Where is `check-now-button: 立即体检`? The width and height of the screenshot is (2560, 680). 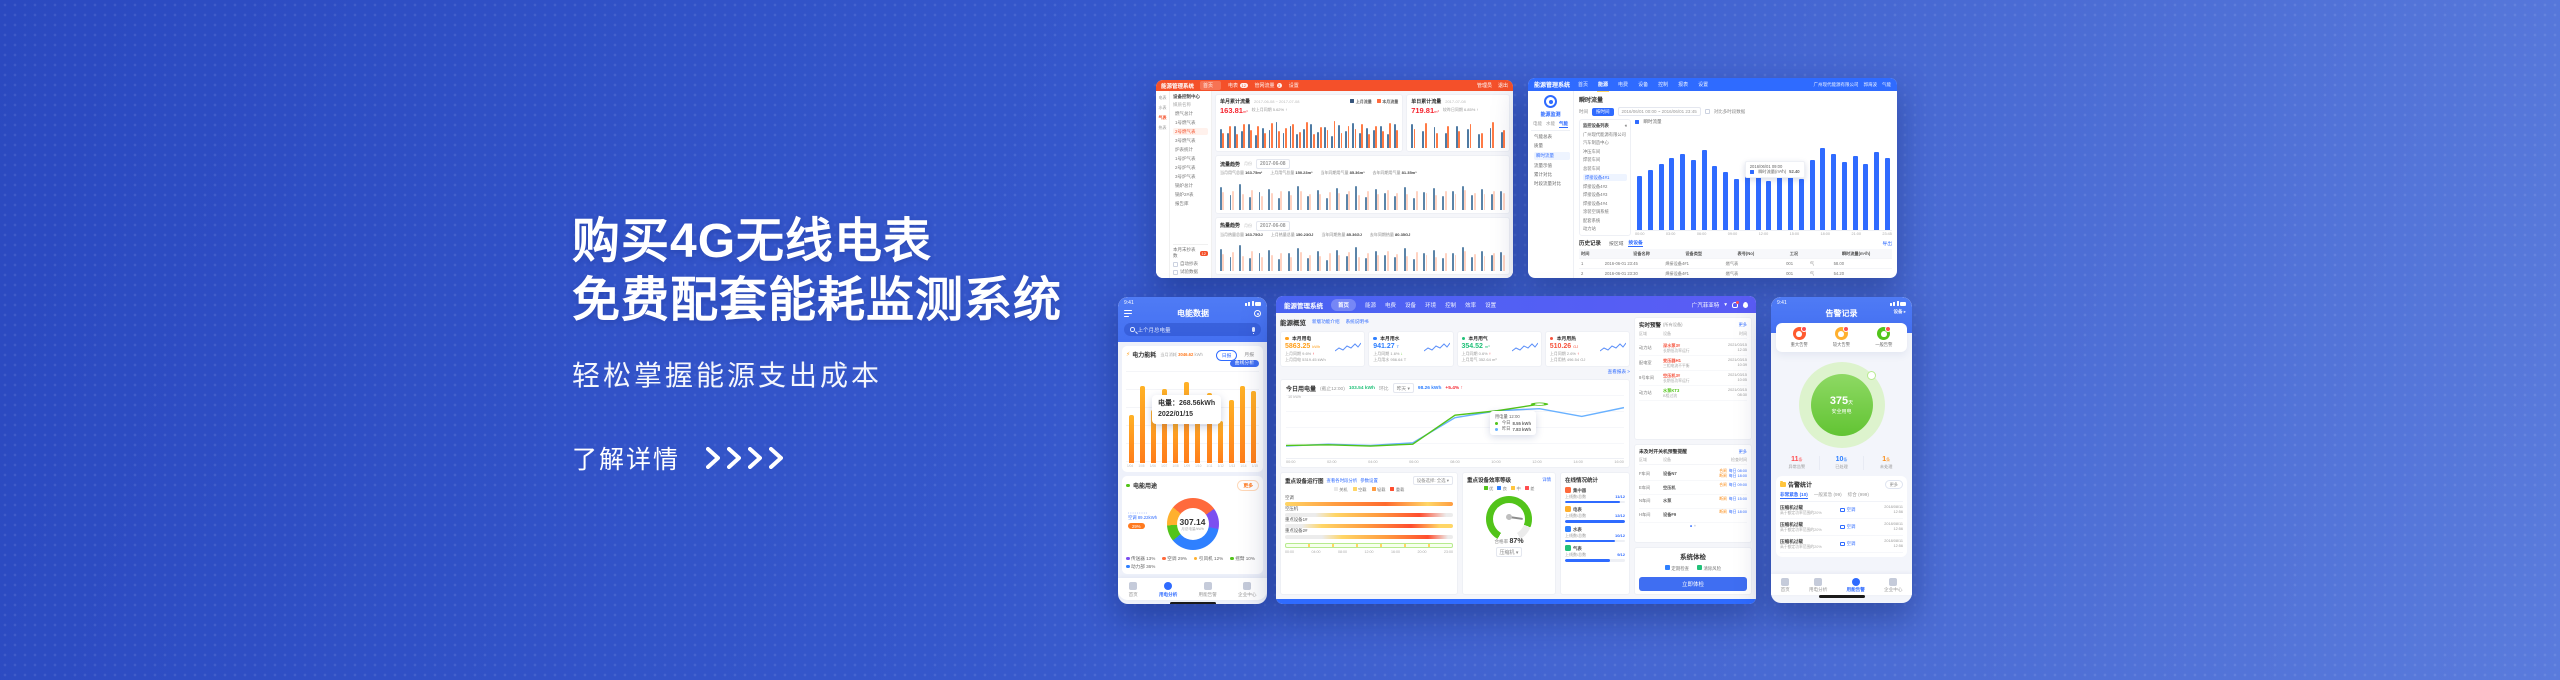
check-now-button: 立即体检 is located at coordinates (1693, 584).